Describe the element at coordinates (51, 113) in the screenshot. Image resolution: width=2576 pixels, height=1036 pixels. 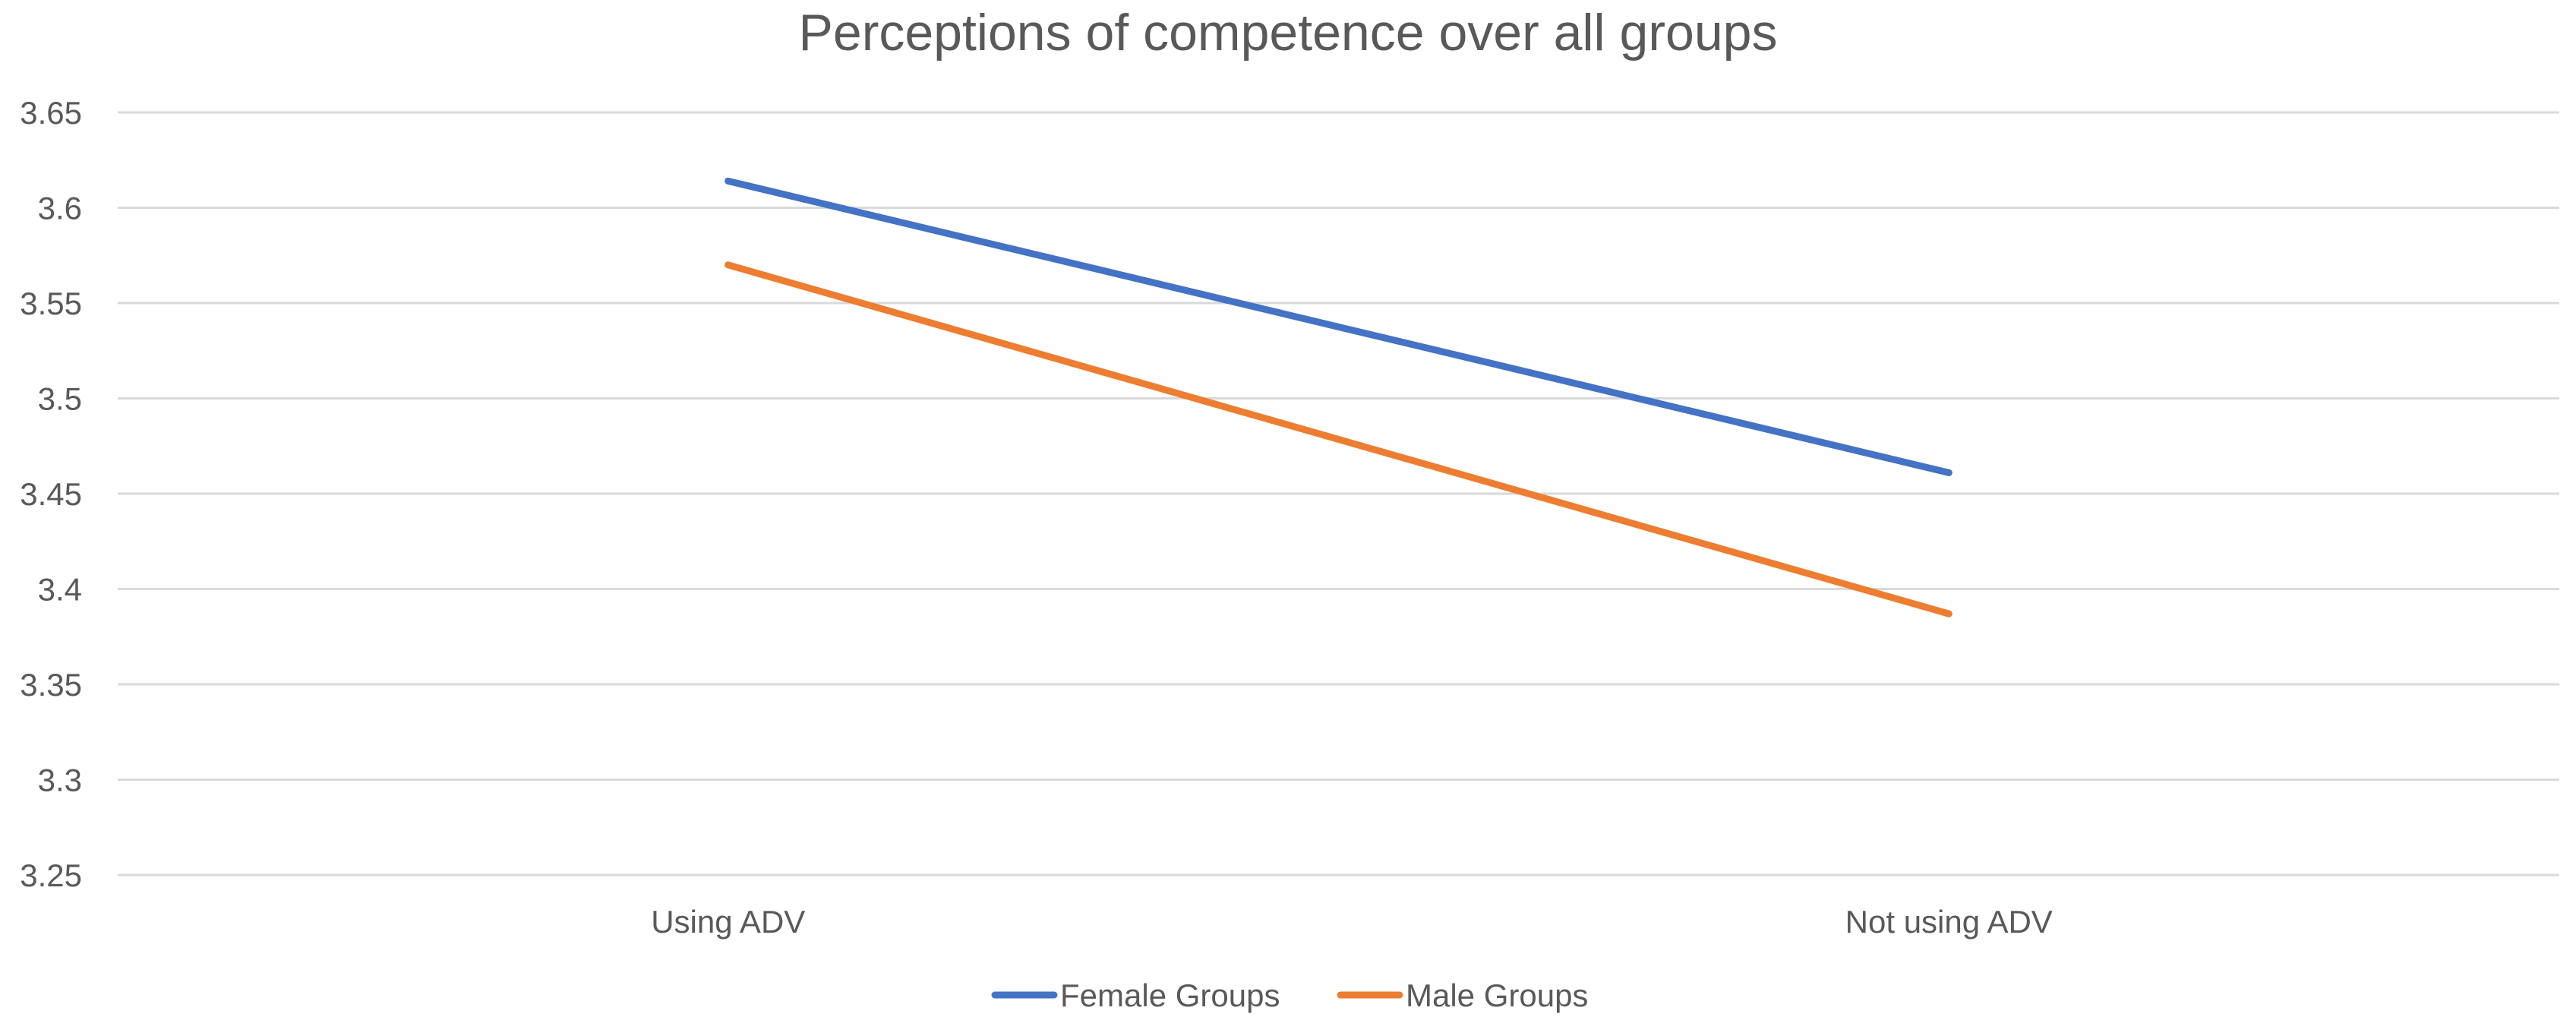
I see `y-tick-label: 3.65` at that location.